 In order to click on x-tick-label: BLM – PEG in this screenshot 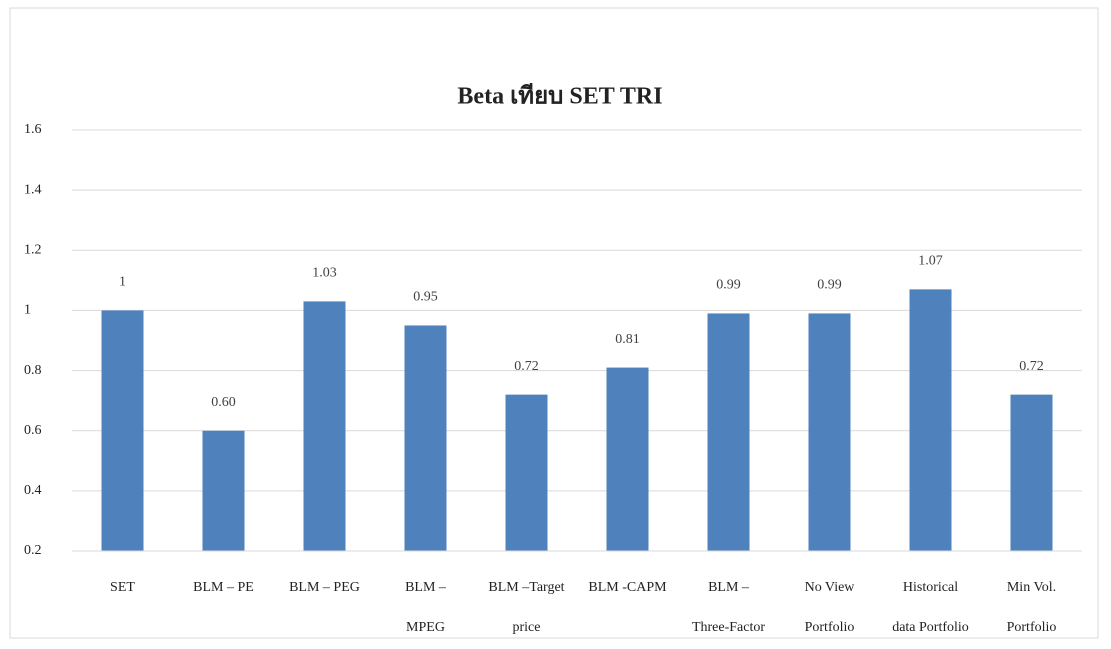, I will do `click(324, 587)`.